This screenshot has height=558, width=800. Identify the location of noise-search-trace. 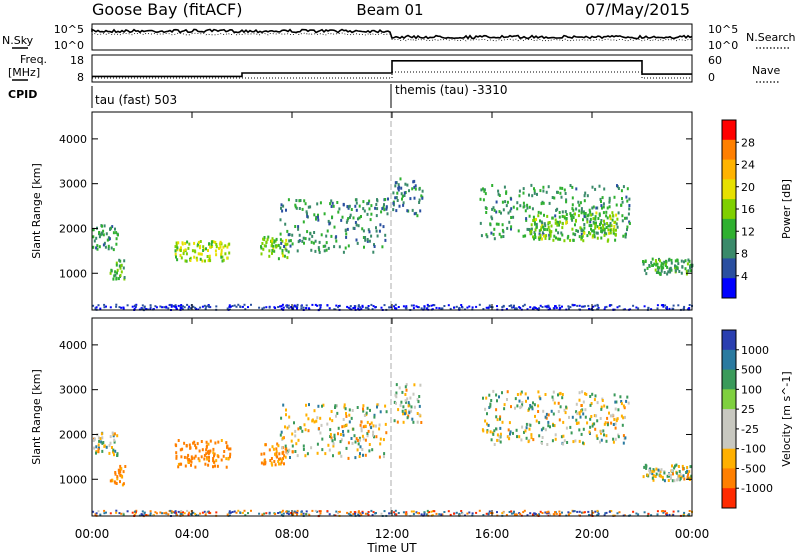
(392, 37).